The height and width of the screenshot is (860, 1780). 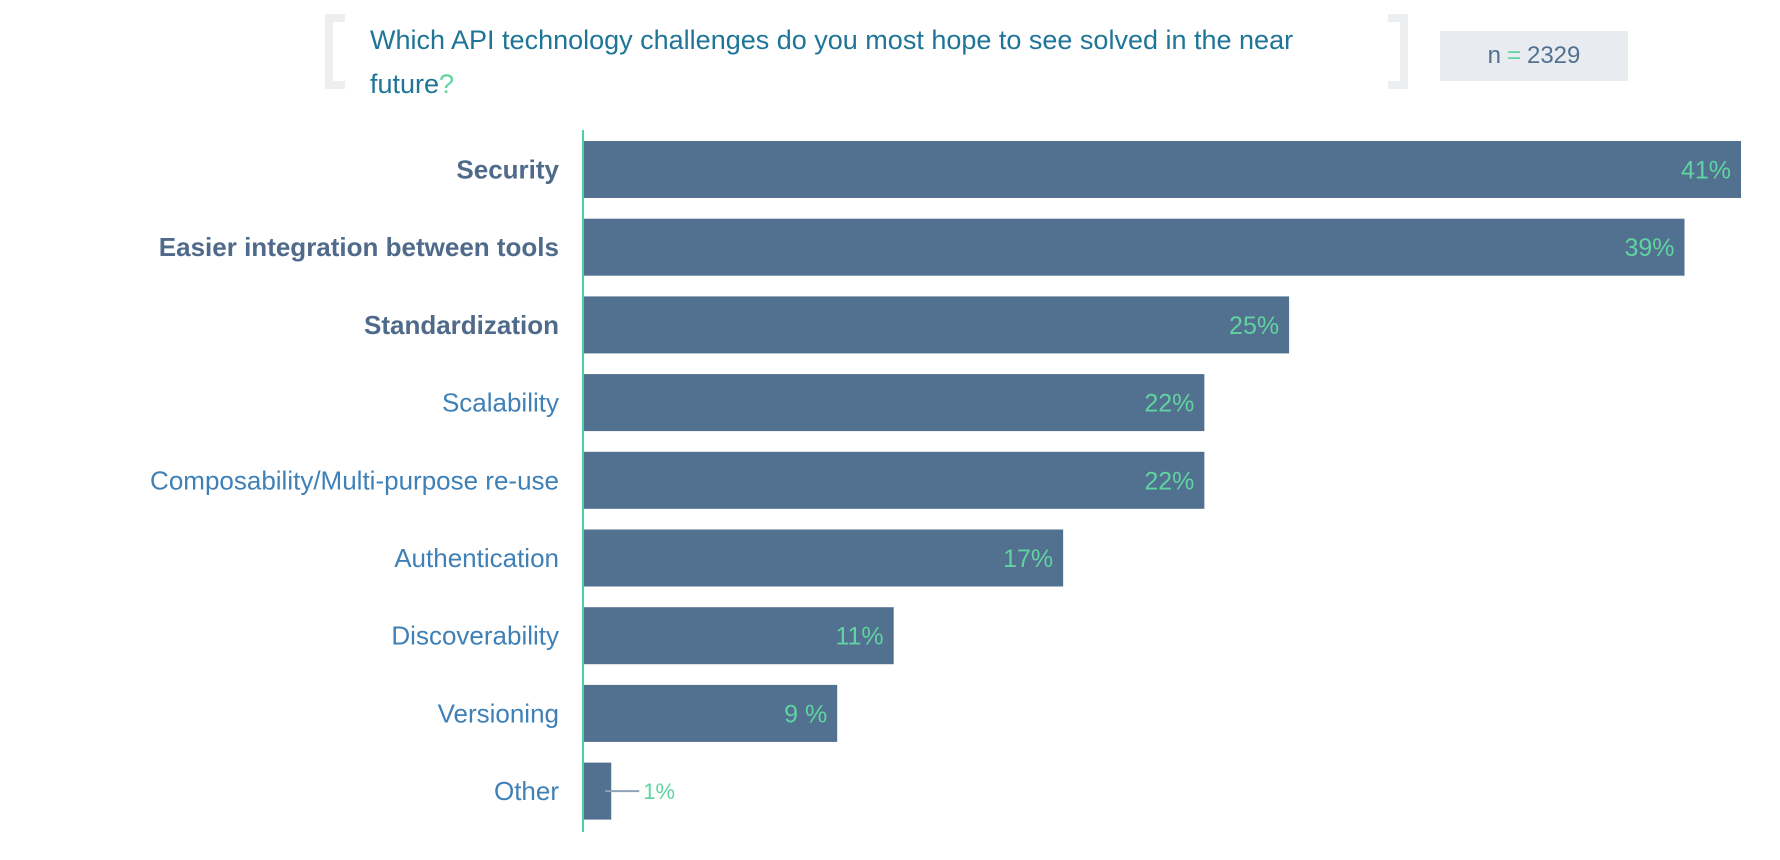 What do you see at coordinates (359, 247) in the screenshot?
I see `category-label: Easier integration between tools` at bounding box center [359, 247].